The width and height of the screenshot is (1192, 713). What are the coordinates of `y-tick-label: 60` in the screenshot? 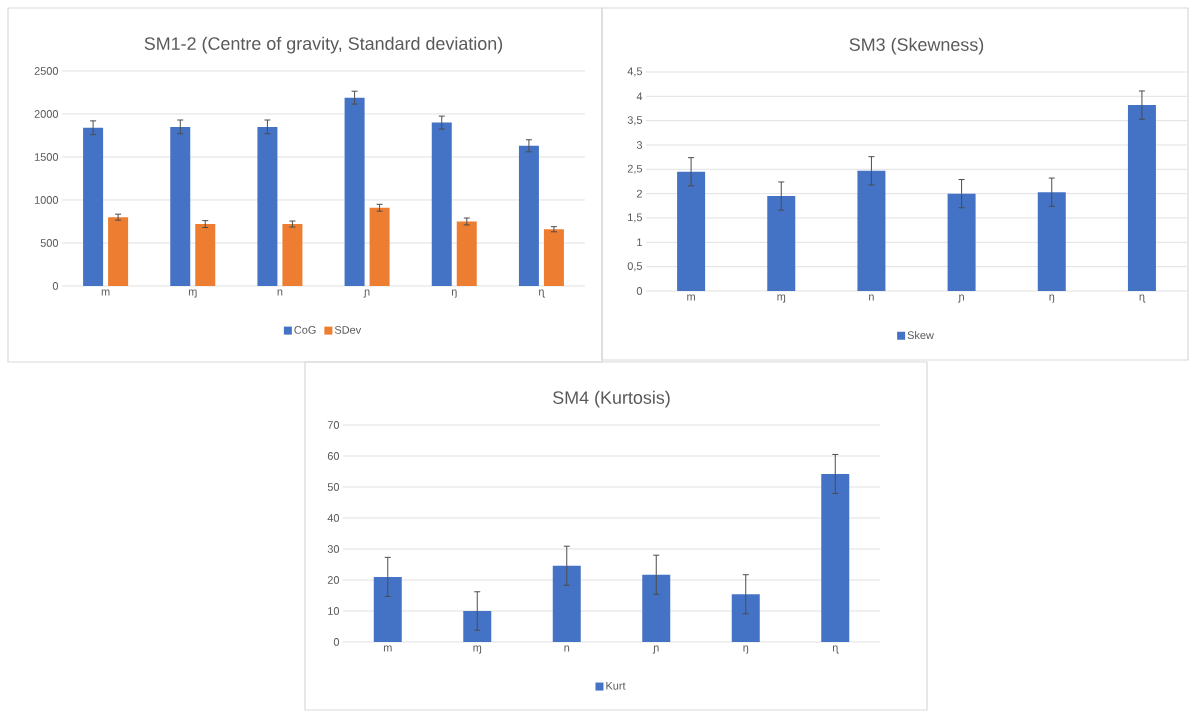 It's located at (333, 456).